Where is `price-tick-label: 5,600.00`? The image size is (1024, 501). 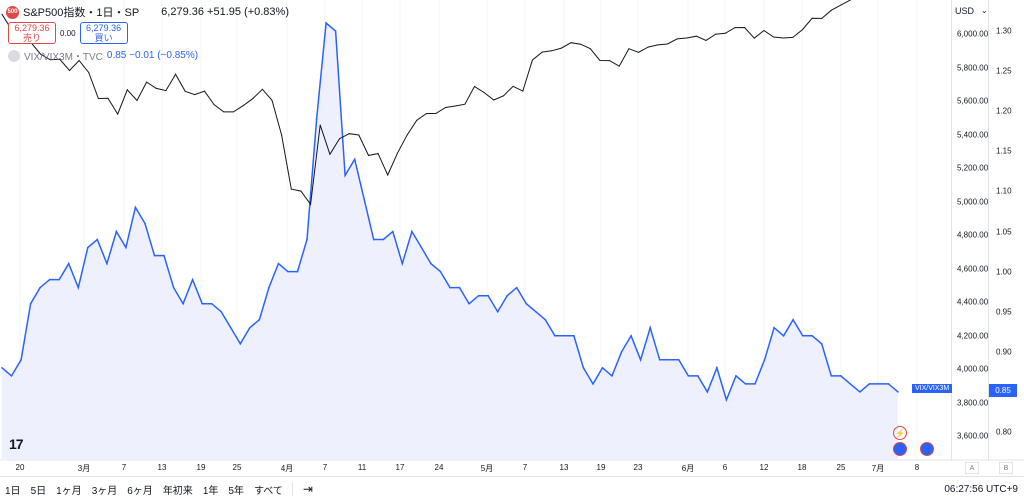
price-tick-label: 5,600.00 is located at coordinates (973, 101).